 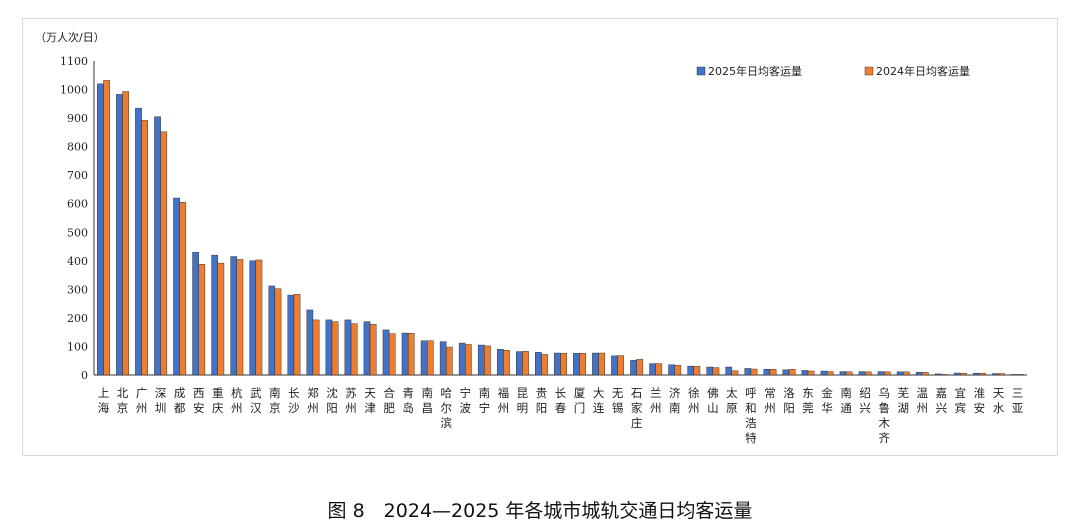 I want to click on x-category-label: 常州, so click(x=770, y=400).